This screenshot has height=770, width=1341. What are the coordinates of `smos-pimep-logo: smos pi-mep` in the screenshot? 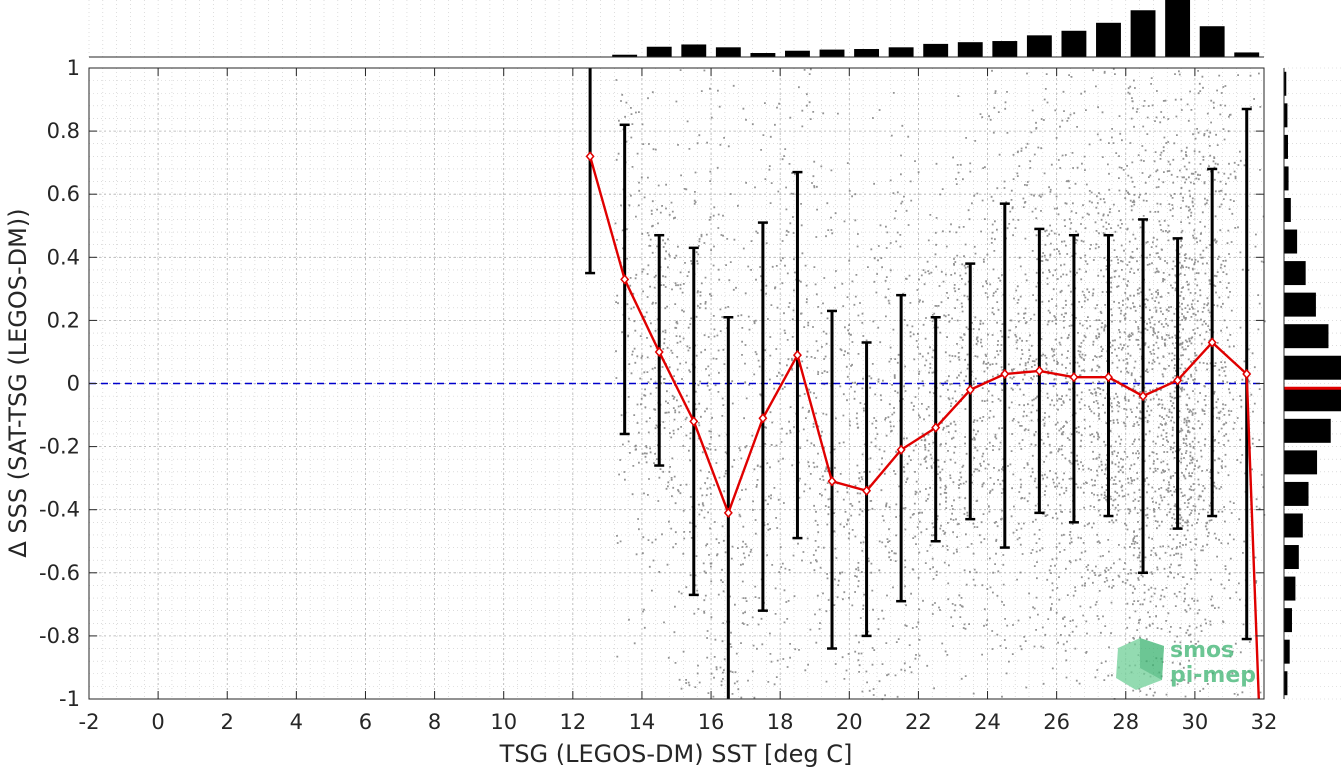 It's located at (1186, 664).